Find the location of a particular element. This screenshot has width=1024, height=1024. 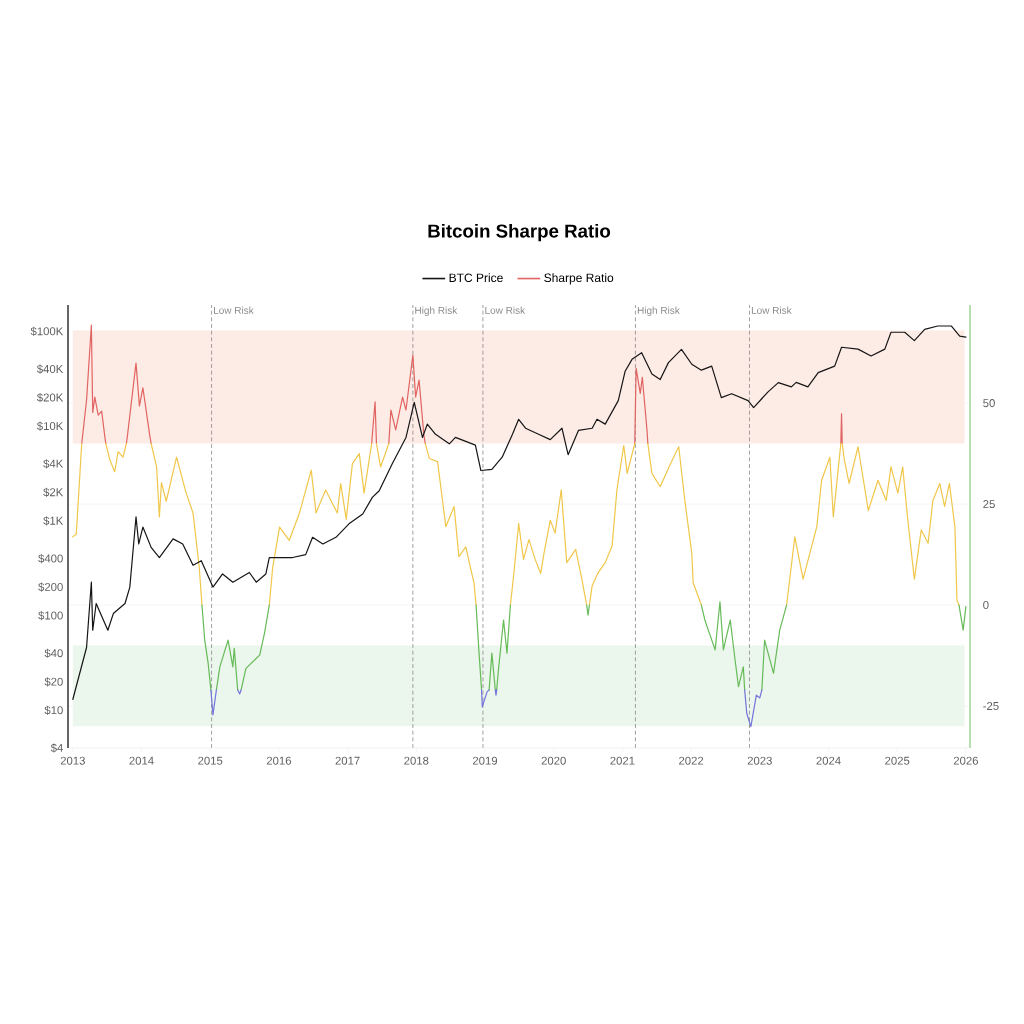

y-tick-label: $10 is located at coordinates (53, 710).